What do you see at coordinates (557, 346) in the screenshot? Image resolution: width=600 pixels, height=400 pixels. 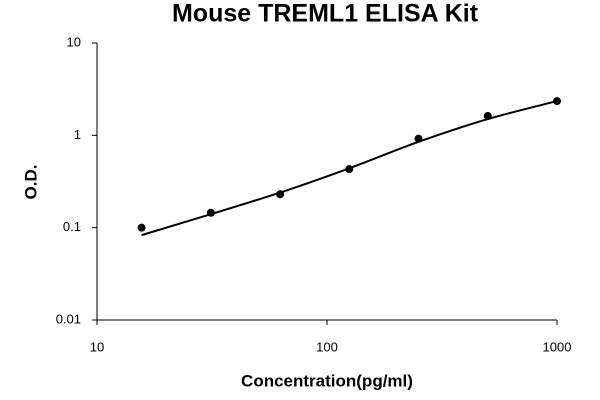 I see `x-tick-label: 1000` at bounding box center [557, 346].